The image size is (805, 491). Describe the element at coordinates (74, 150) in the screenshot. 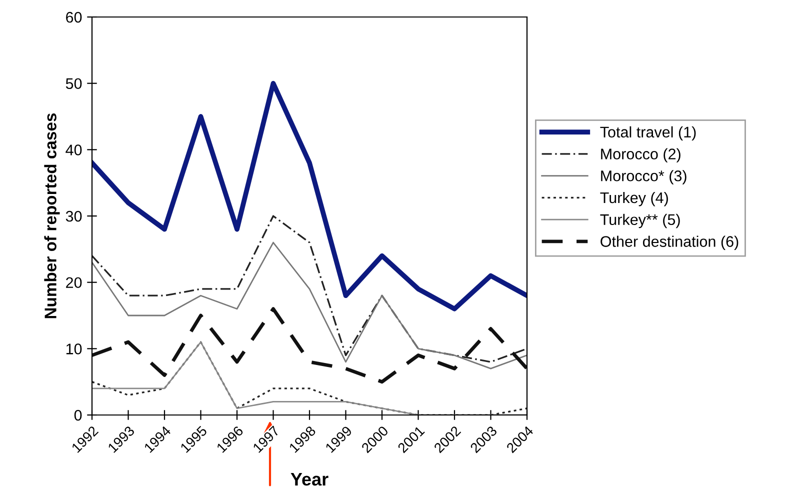

I see `y-tick-label: 40` at that location.